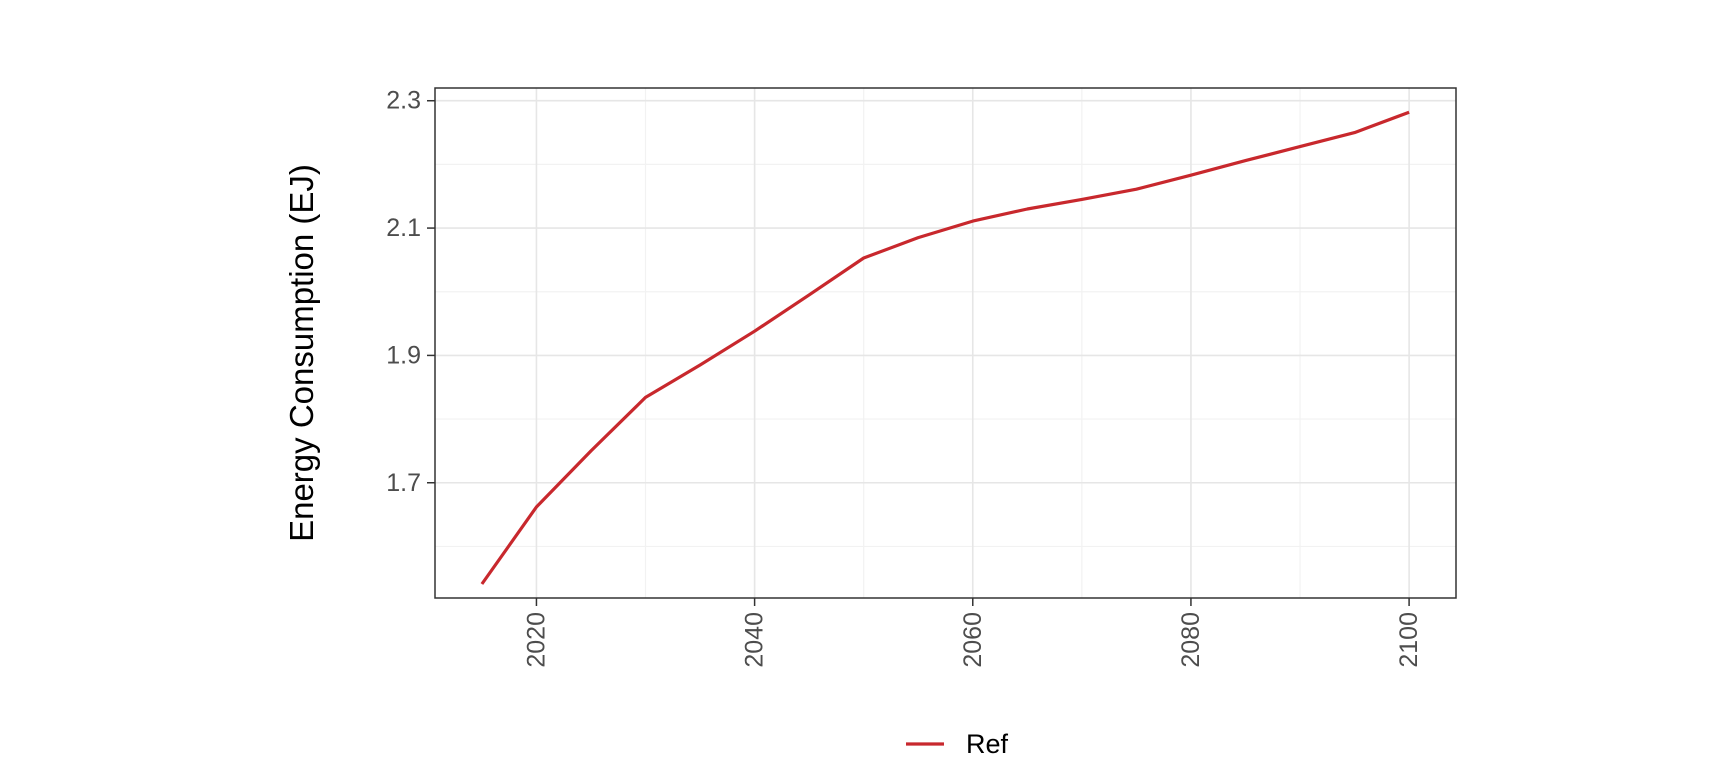 The width and height of the screenshot is (1728, 768). Describe the element at coordinates (403, 101) in the screenshot. I see `y-tick-label: 2.3` at that location.